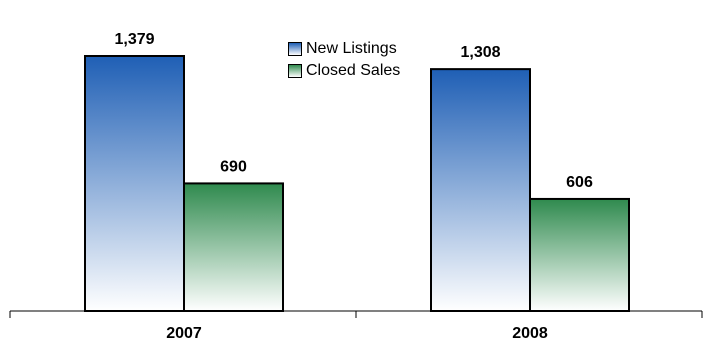  Describe the element at coordinates (579, 182) in the screenshot. I see `data-label-closed-sales-2008: 606` at that location.